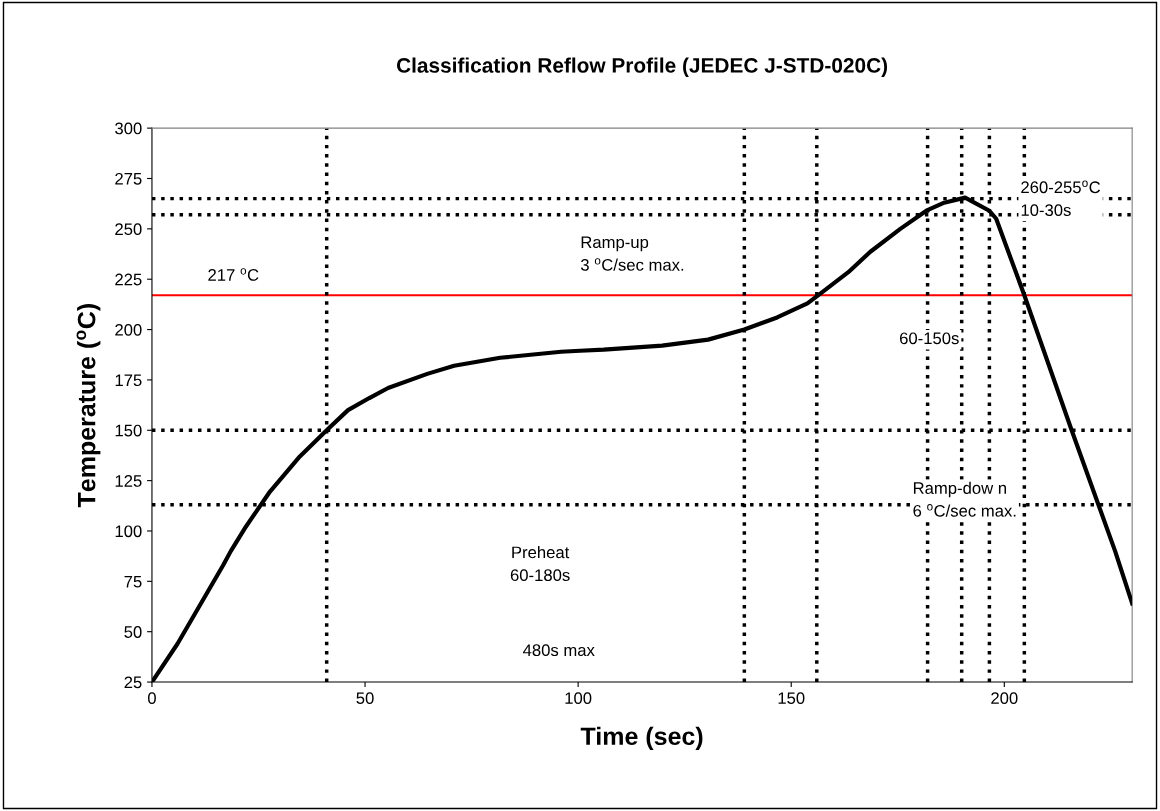 The image size is (1160, 811). Describe the element at coordinates (128, 481) in the screenshot. I see `y-tick-label: 125` at that location.